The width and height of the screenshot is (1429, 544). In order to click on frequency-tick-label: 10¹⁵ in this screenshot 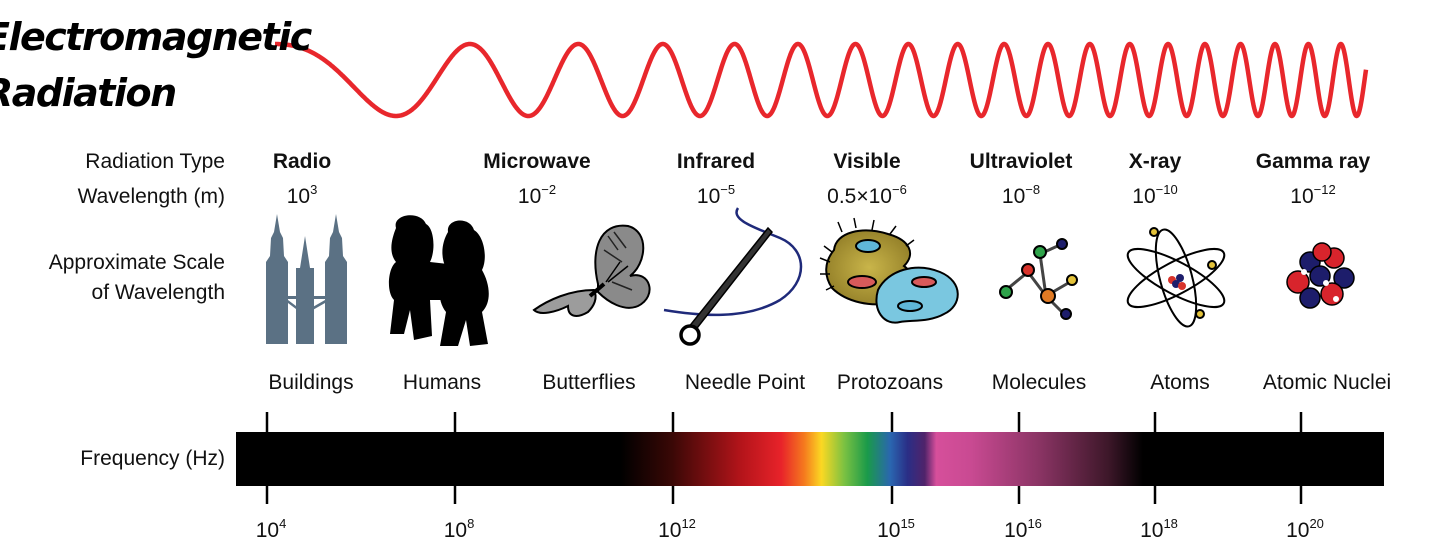, I will do `click(896, 529)`.